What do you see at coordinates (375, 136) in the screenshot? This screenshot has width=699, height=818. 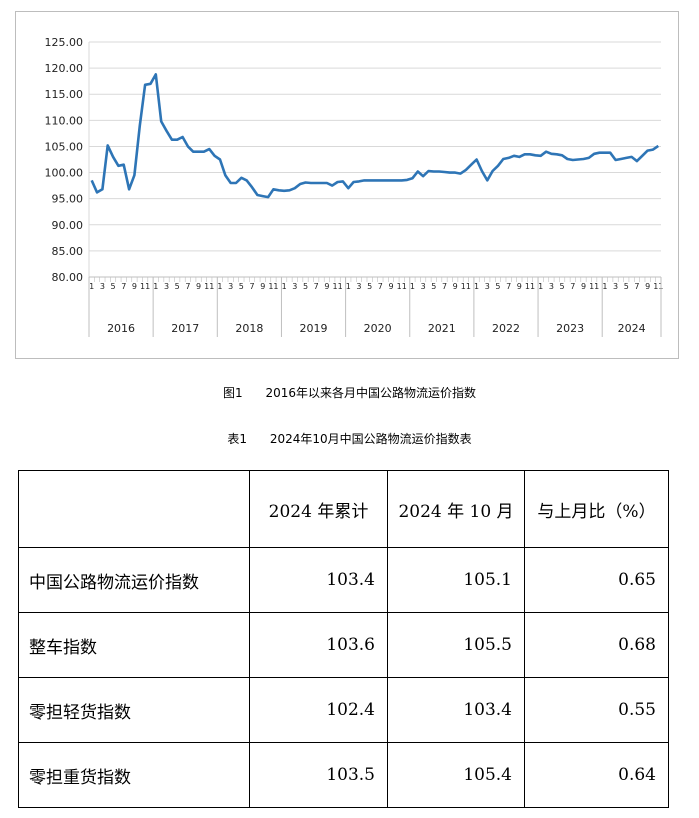 I see `series-line` at bounding box center [375, 136].